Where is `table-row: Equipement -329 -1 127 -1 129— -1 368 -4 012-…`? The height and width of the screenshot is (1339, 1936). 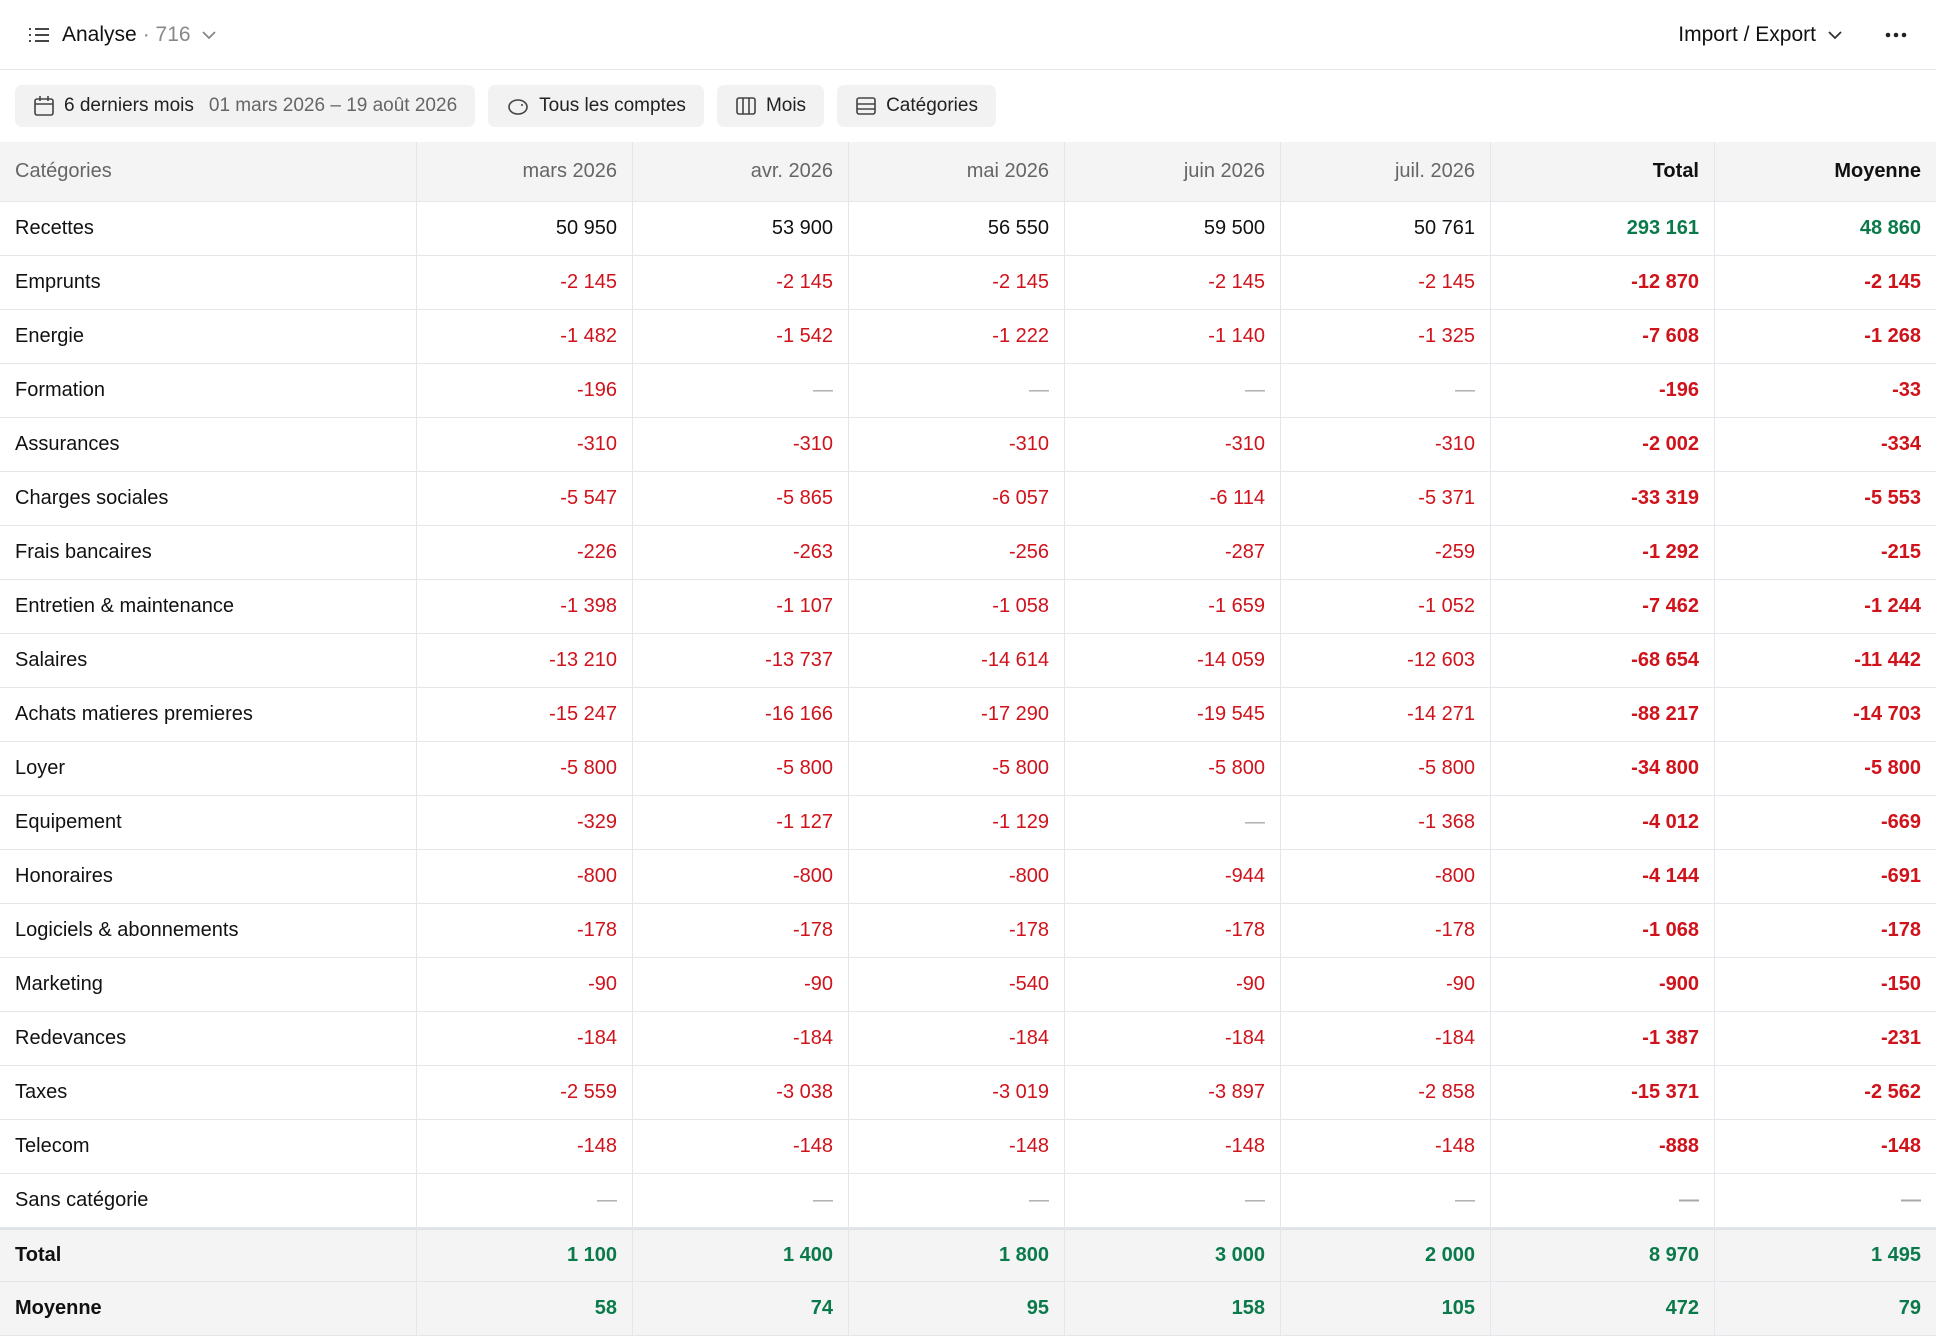 table-row: Equipement -329 -1 127 -1 129— -1 368 -4 012-… is located at coordinates (968, 823).